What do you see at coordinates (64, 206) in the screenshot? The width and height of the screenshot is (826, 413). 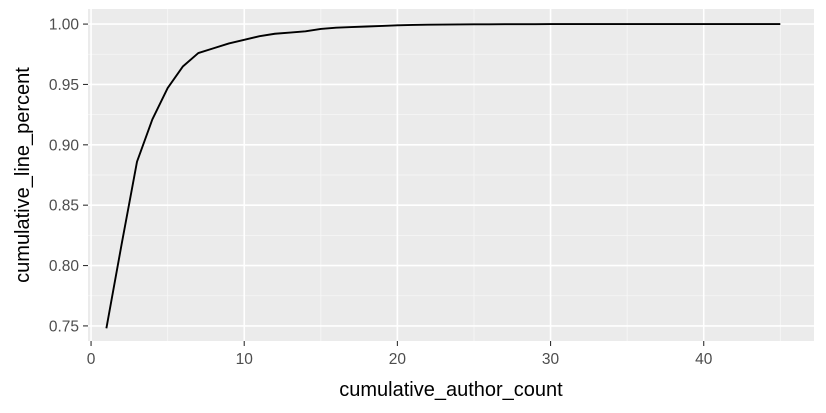 I see `y-tick-label: 0.85` at bounding box center [64, 206].